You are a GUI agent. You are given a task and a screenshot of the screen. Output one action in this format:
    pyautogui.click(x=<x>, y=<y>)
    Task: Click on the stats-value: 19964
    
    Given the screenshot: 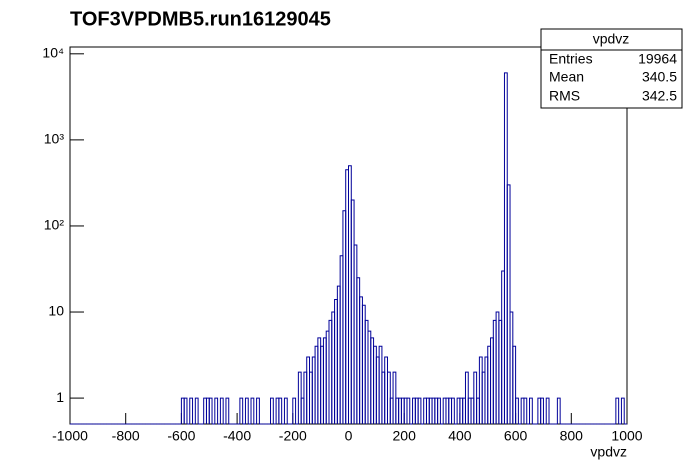 What is the action you would take?
    pyautogui.click(x=657, y=59)
    